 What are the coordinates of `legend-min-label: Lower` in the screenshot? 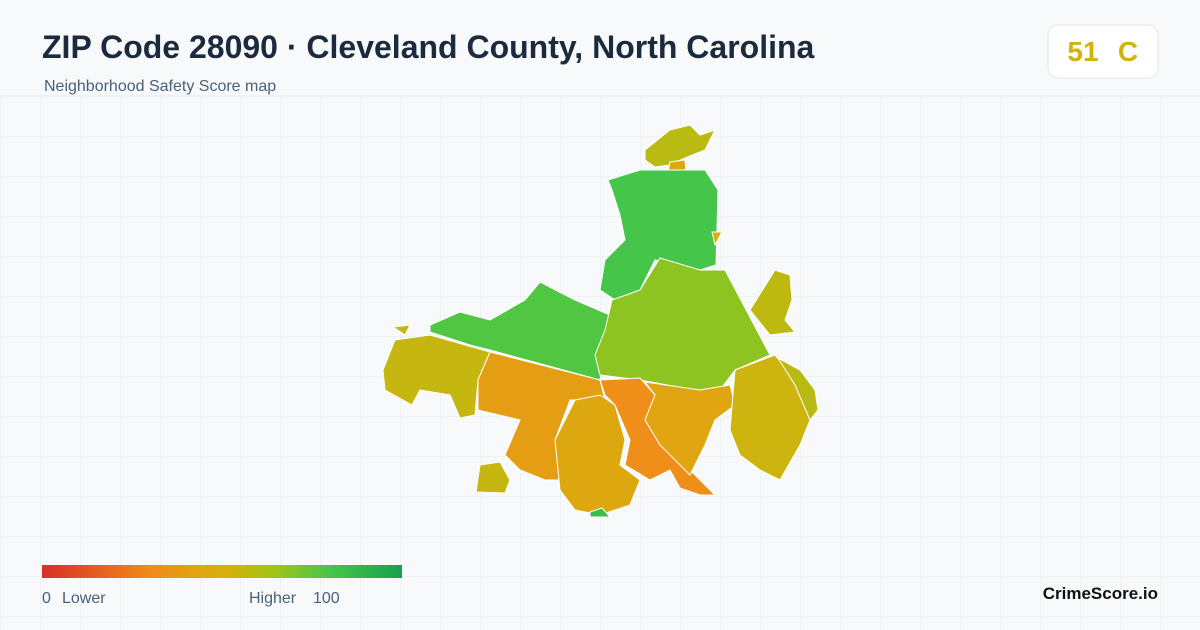 It's located at (84, 598).